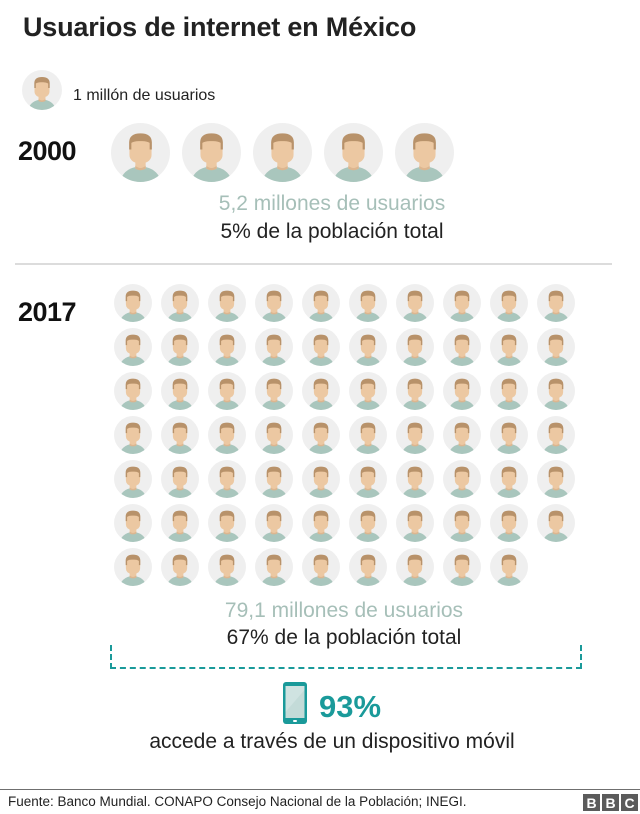 This screenshot has height=814, width=640. Describe the element at coordinates (47, 151) in the screenshot. I see `year-label-2000: 2000` at that location.